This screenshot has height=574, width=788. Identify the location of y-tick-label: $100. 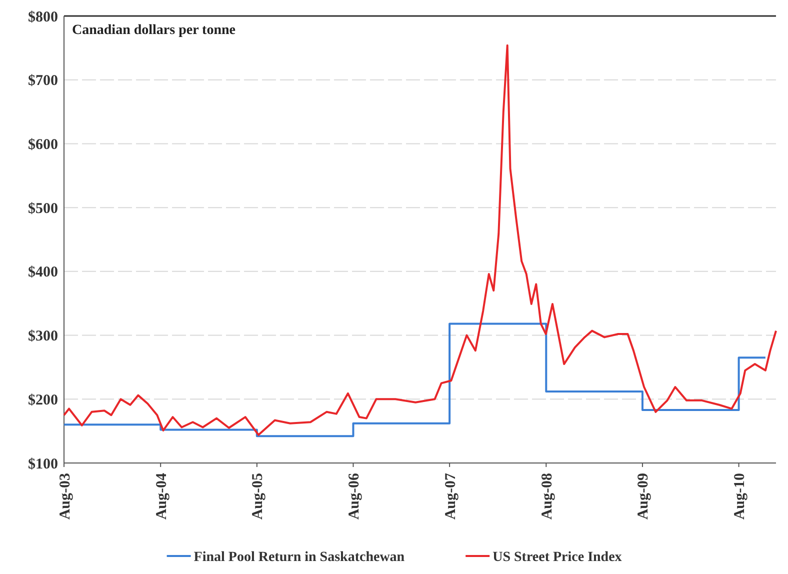
(43, 464).